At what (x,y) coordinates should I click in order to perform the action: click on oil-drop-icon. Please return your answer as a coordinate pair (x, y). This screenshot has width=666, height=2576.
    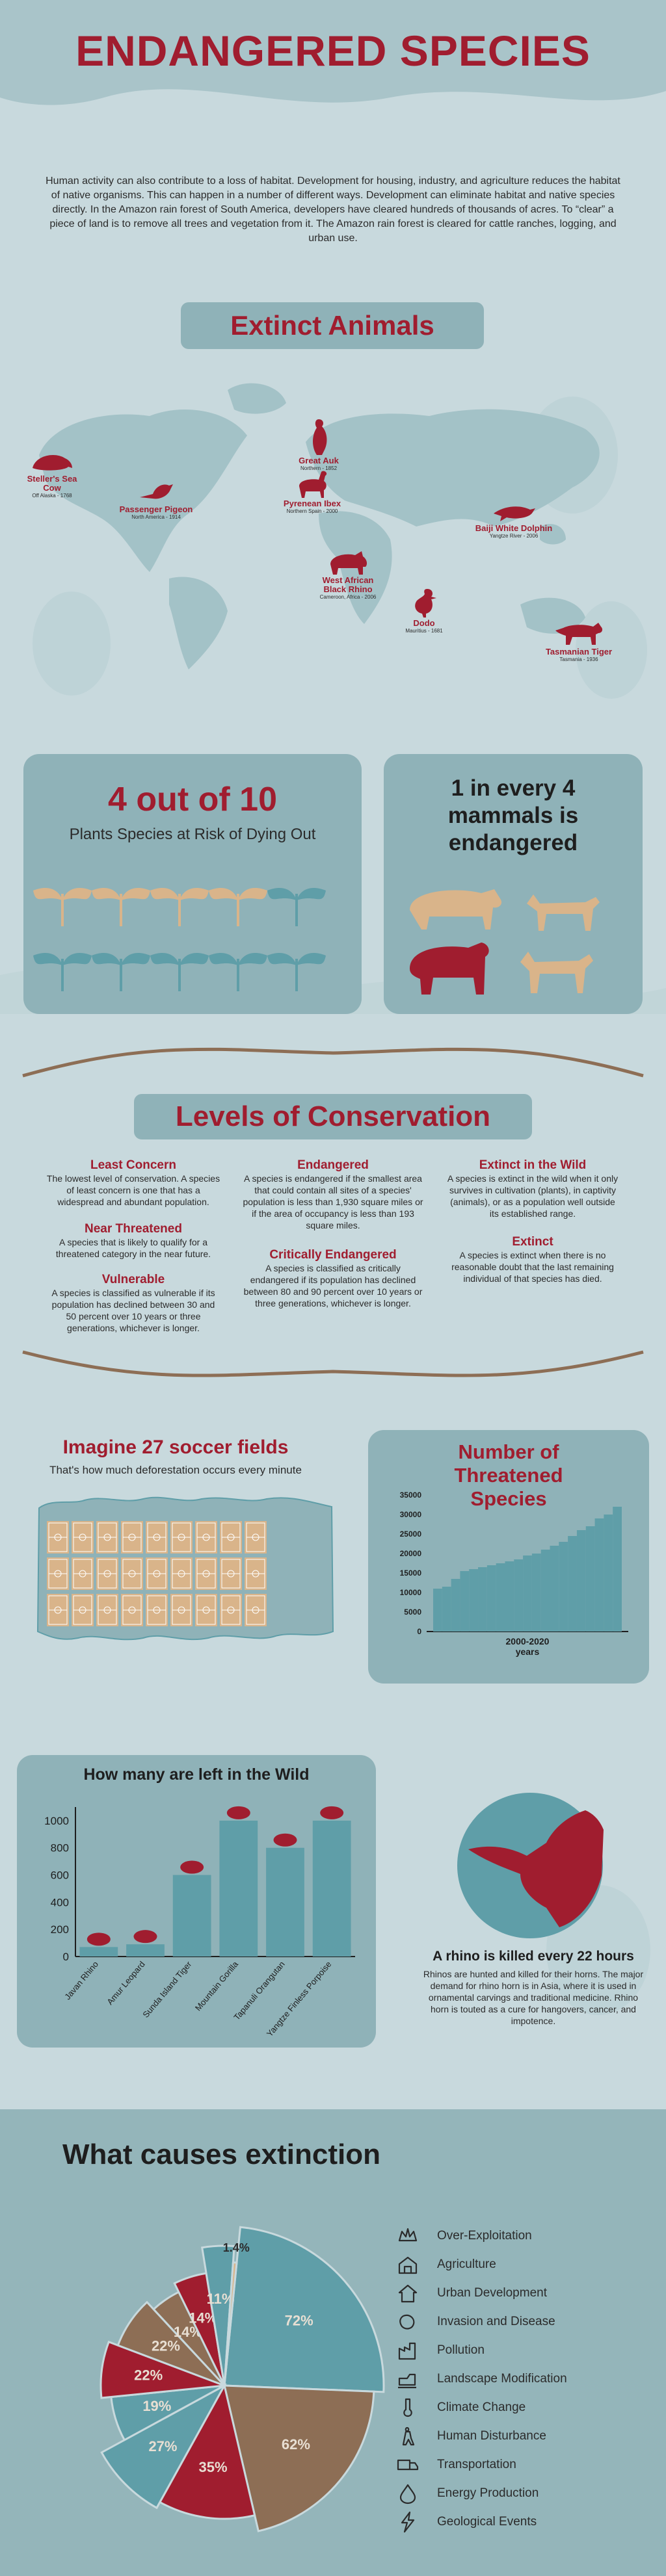
    Looking at the image, I should click on (407, 2494).